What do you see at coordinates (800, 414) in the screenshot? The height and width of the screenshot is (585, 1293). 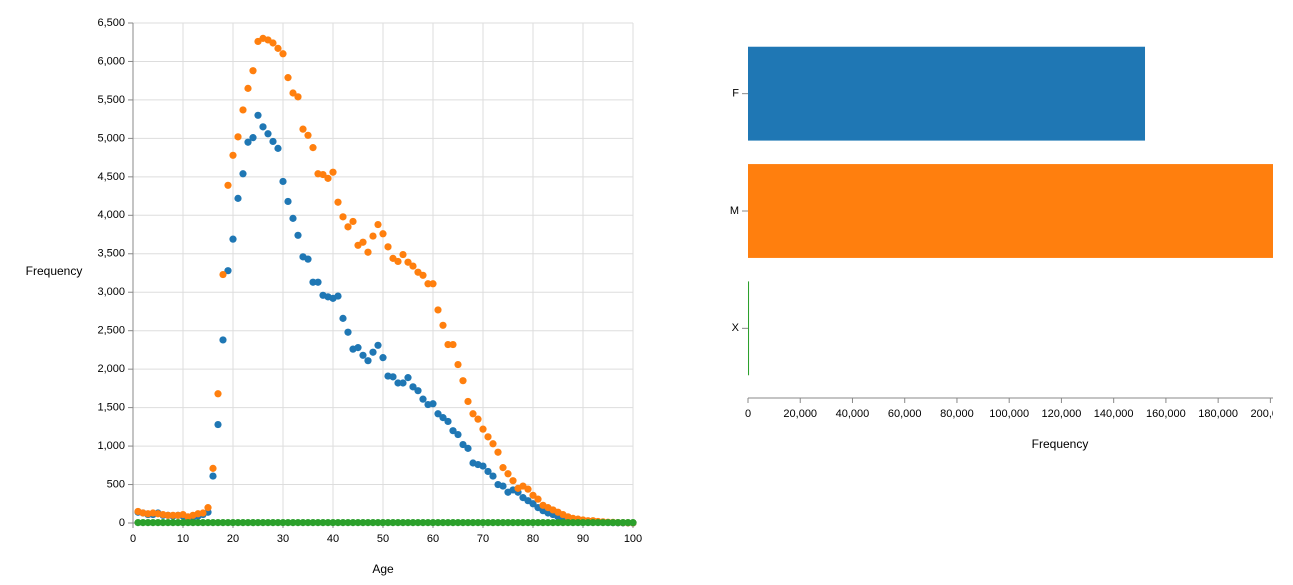 I see `x-tick-label: 20,000` at bounding box center [800, 414].